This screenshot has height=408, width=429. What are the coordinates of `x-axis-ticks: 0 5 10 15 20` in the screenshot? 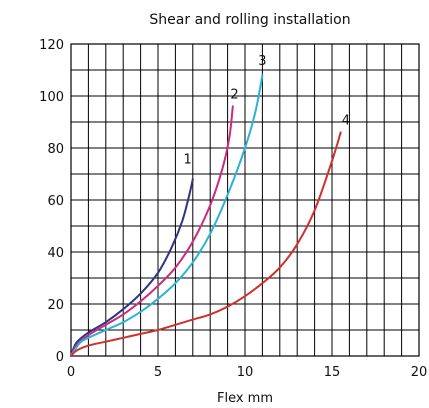 It's located at (247, 372).